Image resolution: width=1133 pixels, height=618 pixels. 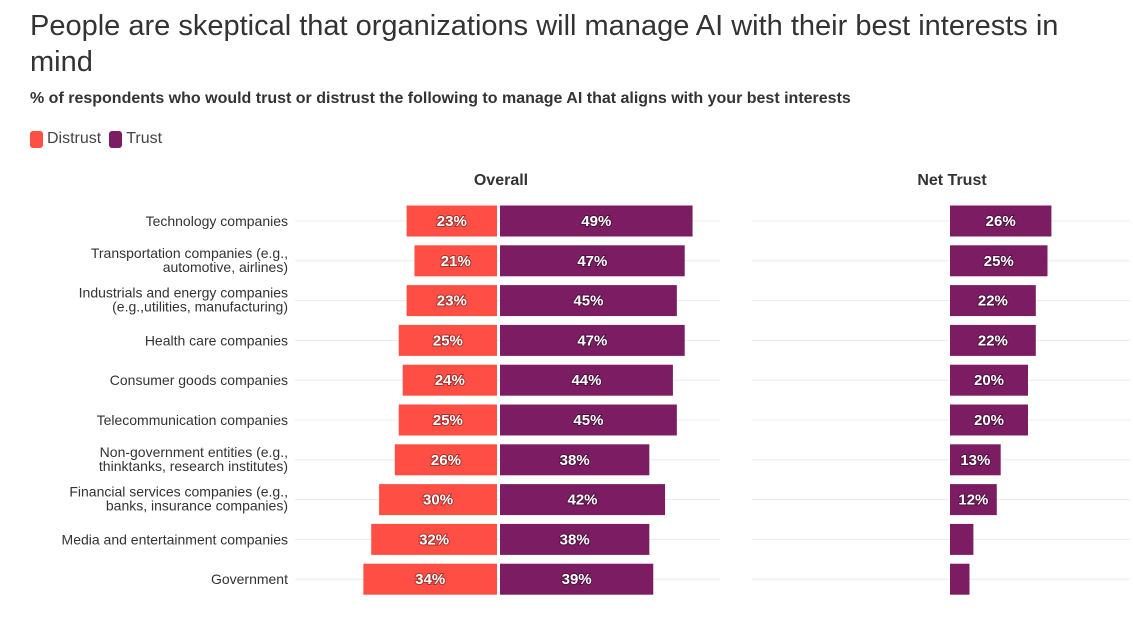 I want to click on category-label-line: thinktanks, research institutes), so click(x=193, y=466).